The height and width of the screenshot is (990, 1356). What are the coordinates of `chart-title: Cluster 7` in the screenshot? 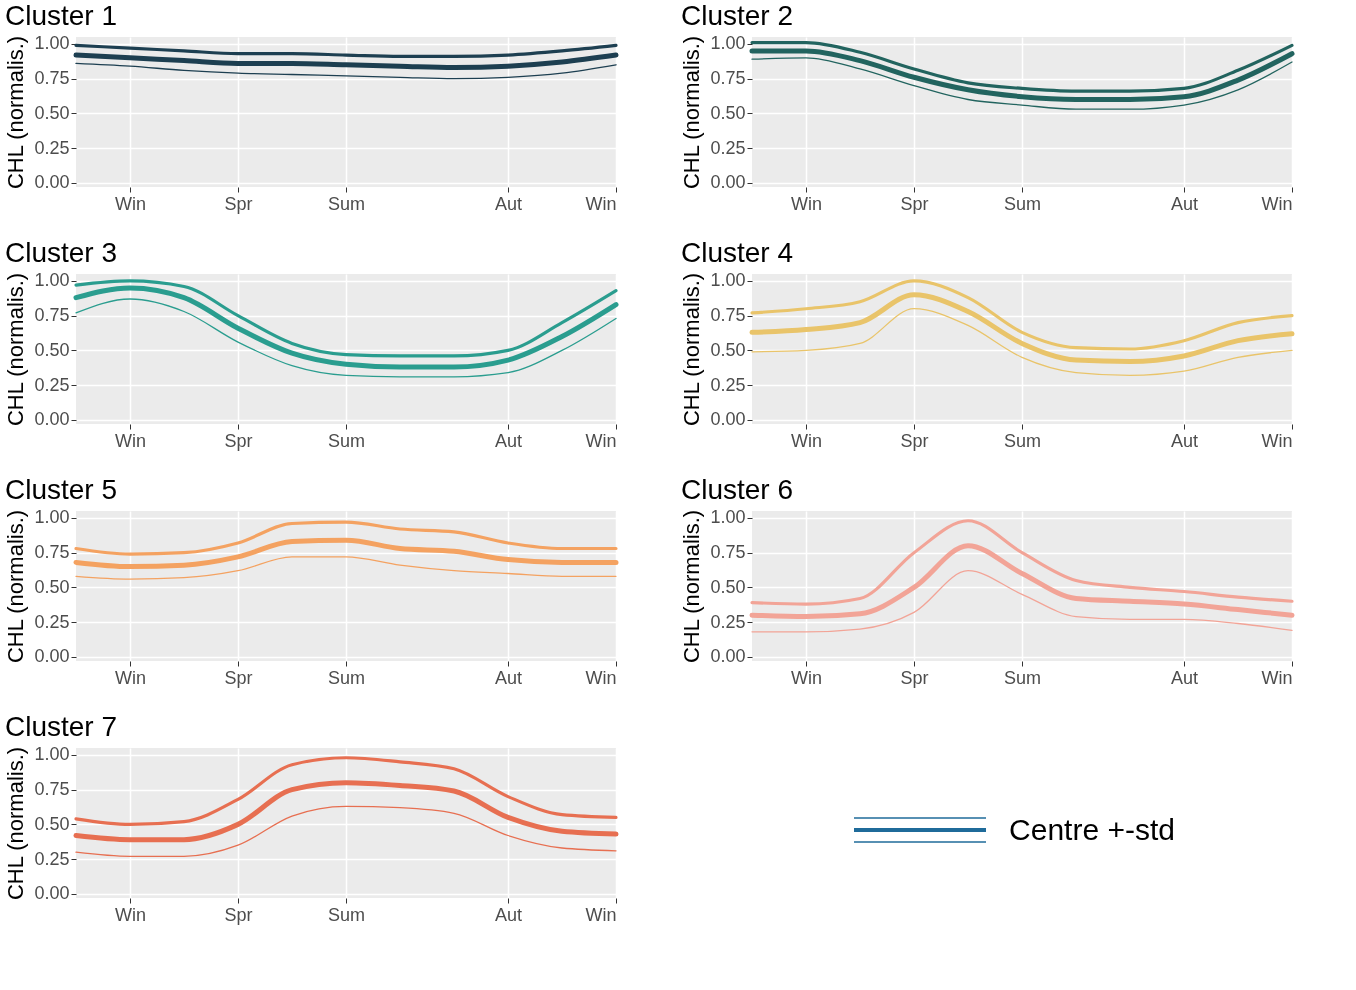 It's located at (61, 726).